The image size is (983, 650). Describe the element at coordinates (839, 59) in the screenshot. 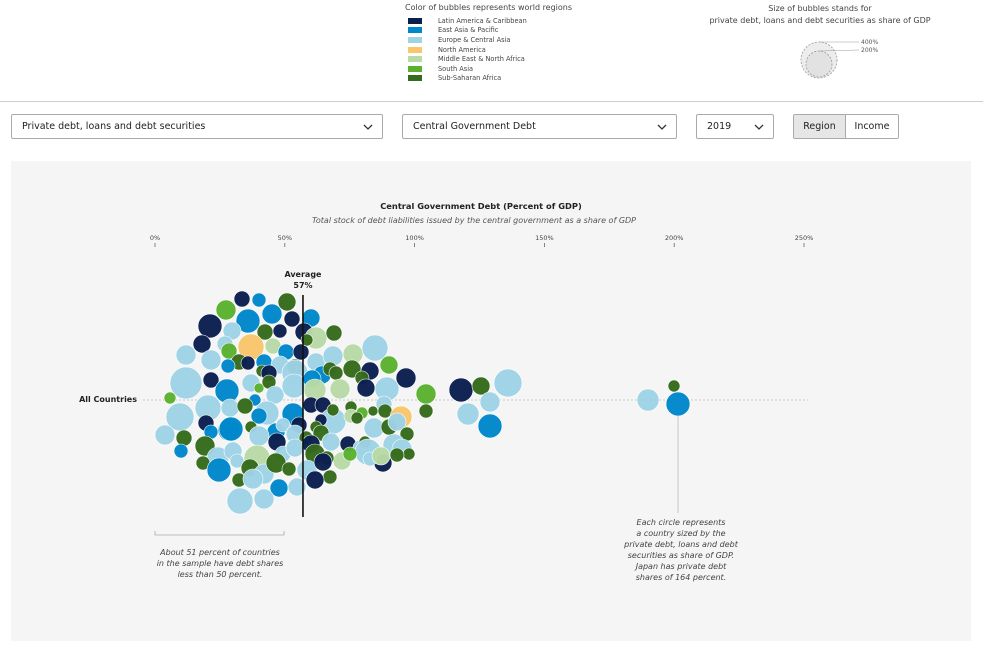

I see `size-legend-circles: 400% 200%` at that location.